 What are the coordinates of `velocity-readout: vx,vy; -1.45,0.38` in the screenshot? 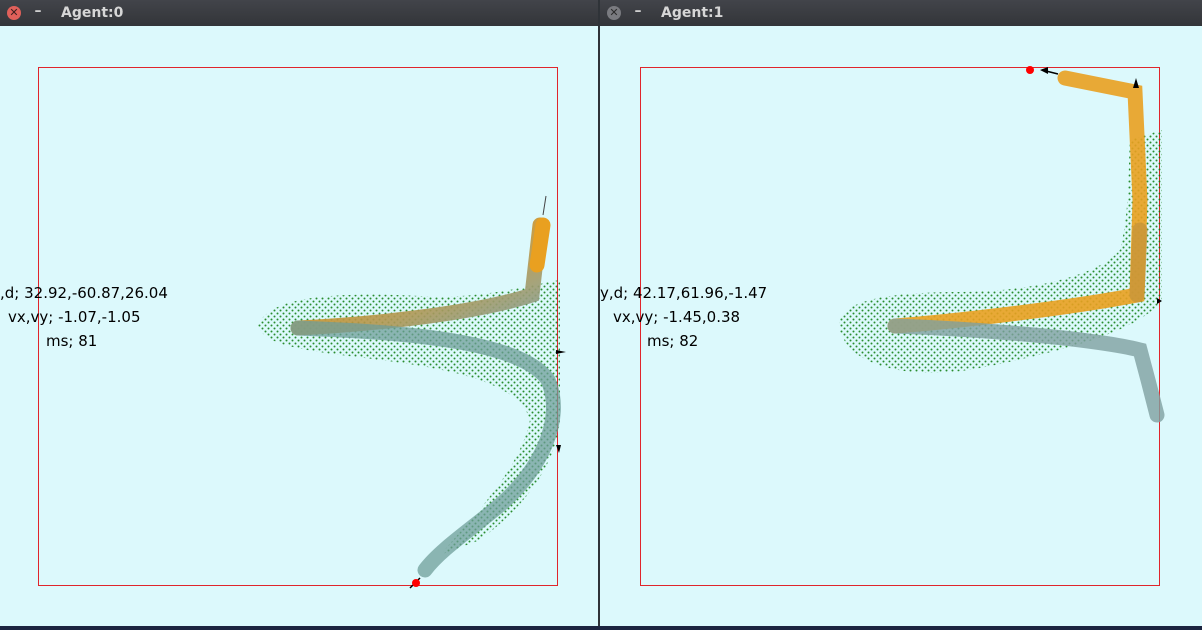 It's located at (677, 317).